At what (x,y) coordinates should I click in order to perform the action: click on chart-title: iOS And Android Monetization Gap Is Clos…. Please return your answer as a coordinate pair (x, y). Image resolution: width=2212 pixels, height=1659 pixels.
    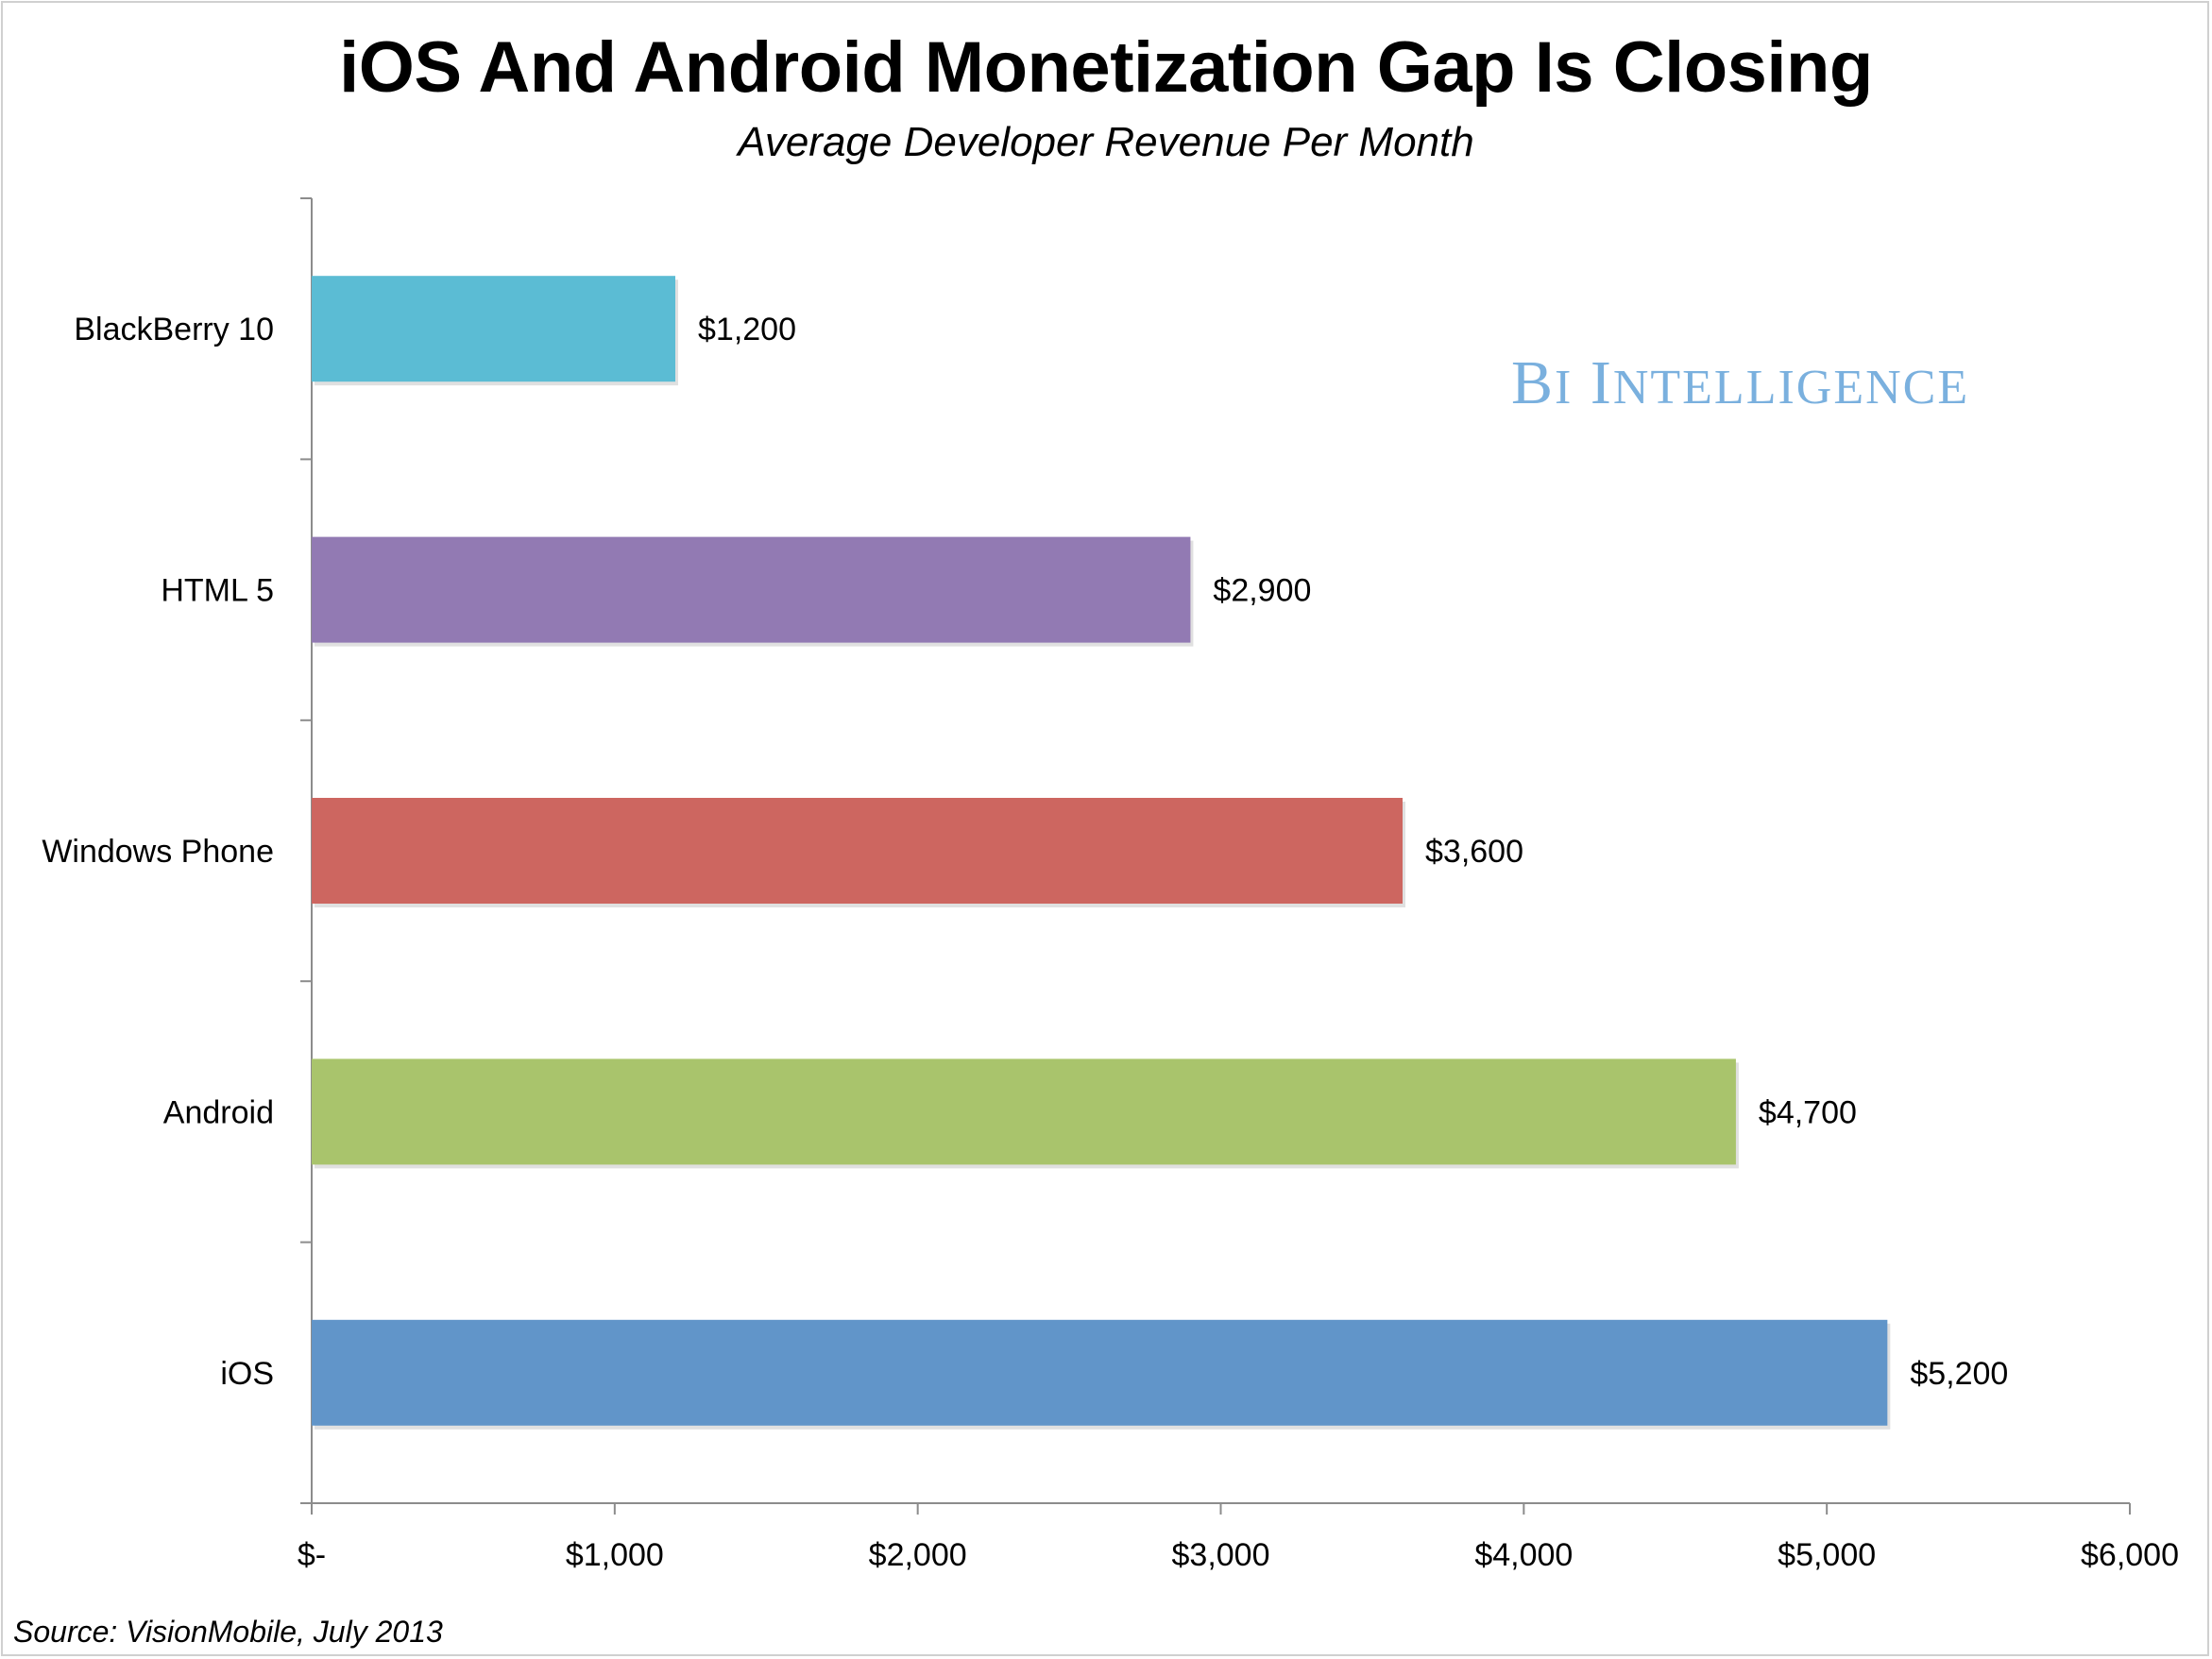
    Looking at the image, I should click on (1106, 67).